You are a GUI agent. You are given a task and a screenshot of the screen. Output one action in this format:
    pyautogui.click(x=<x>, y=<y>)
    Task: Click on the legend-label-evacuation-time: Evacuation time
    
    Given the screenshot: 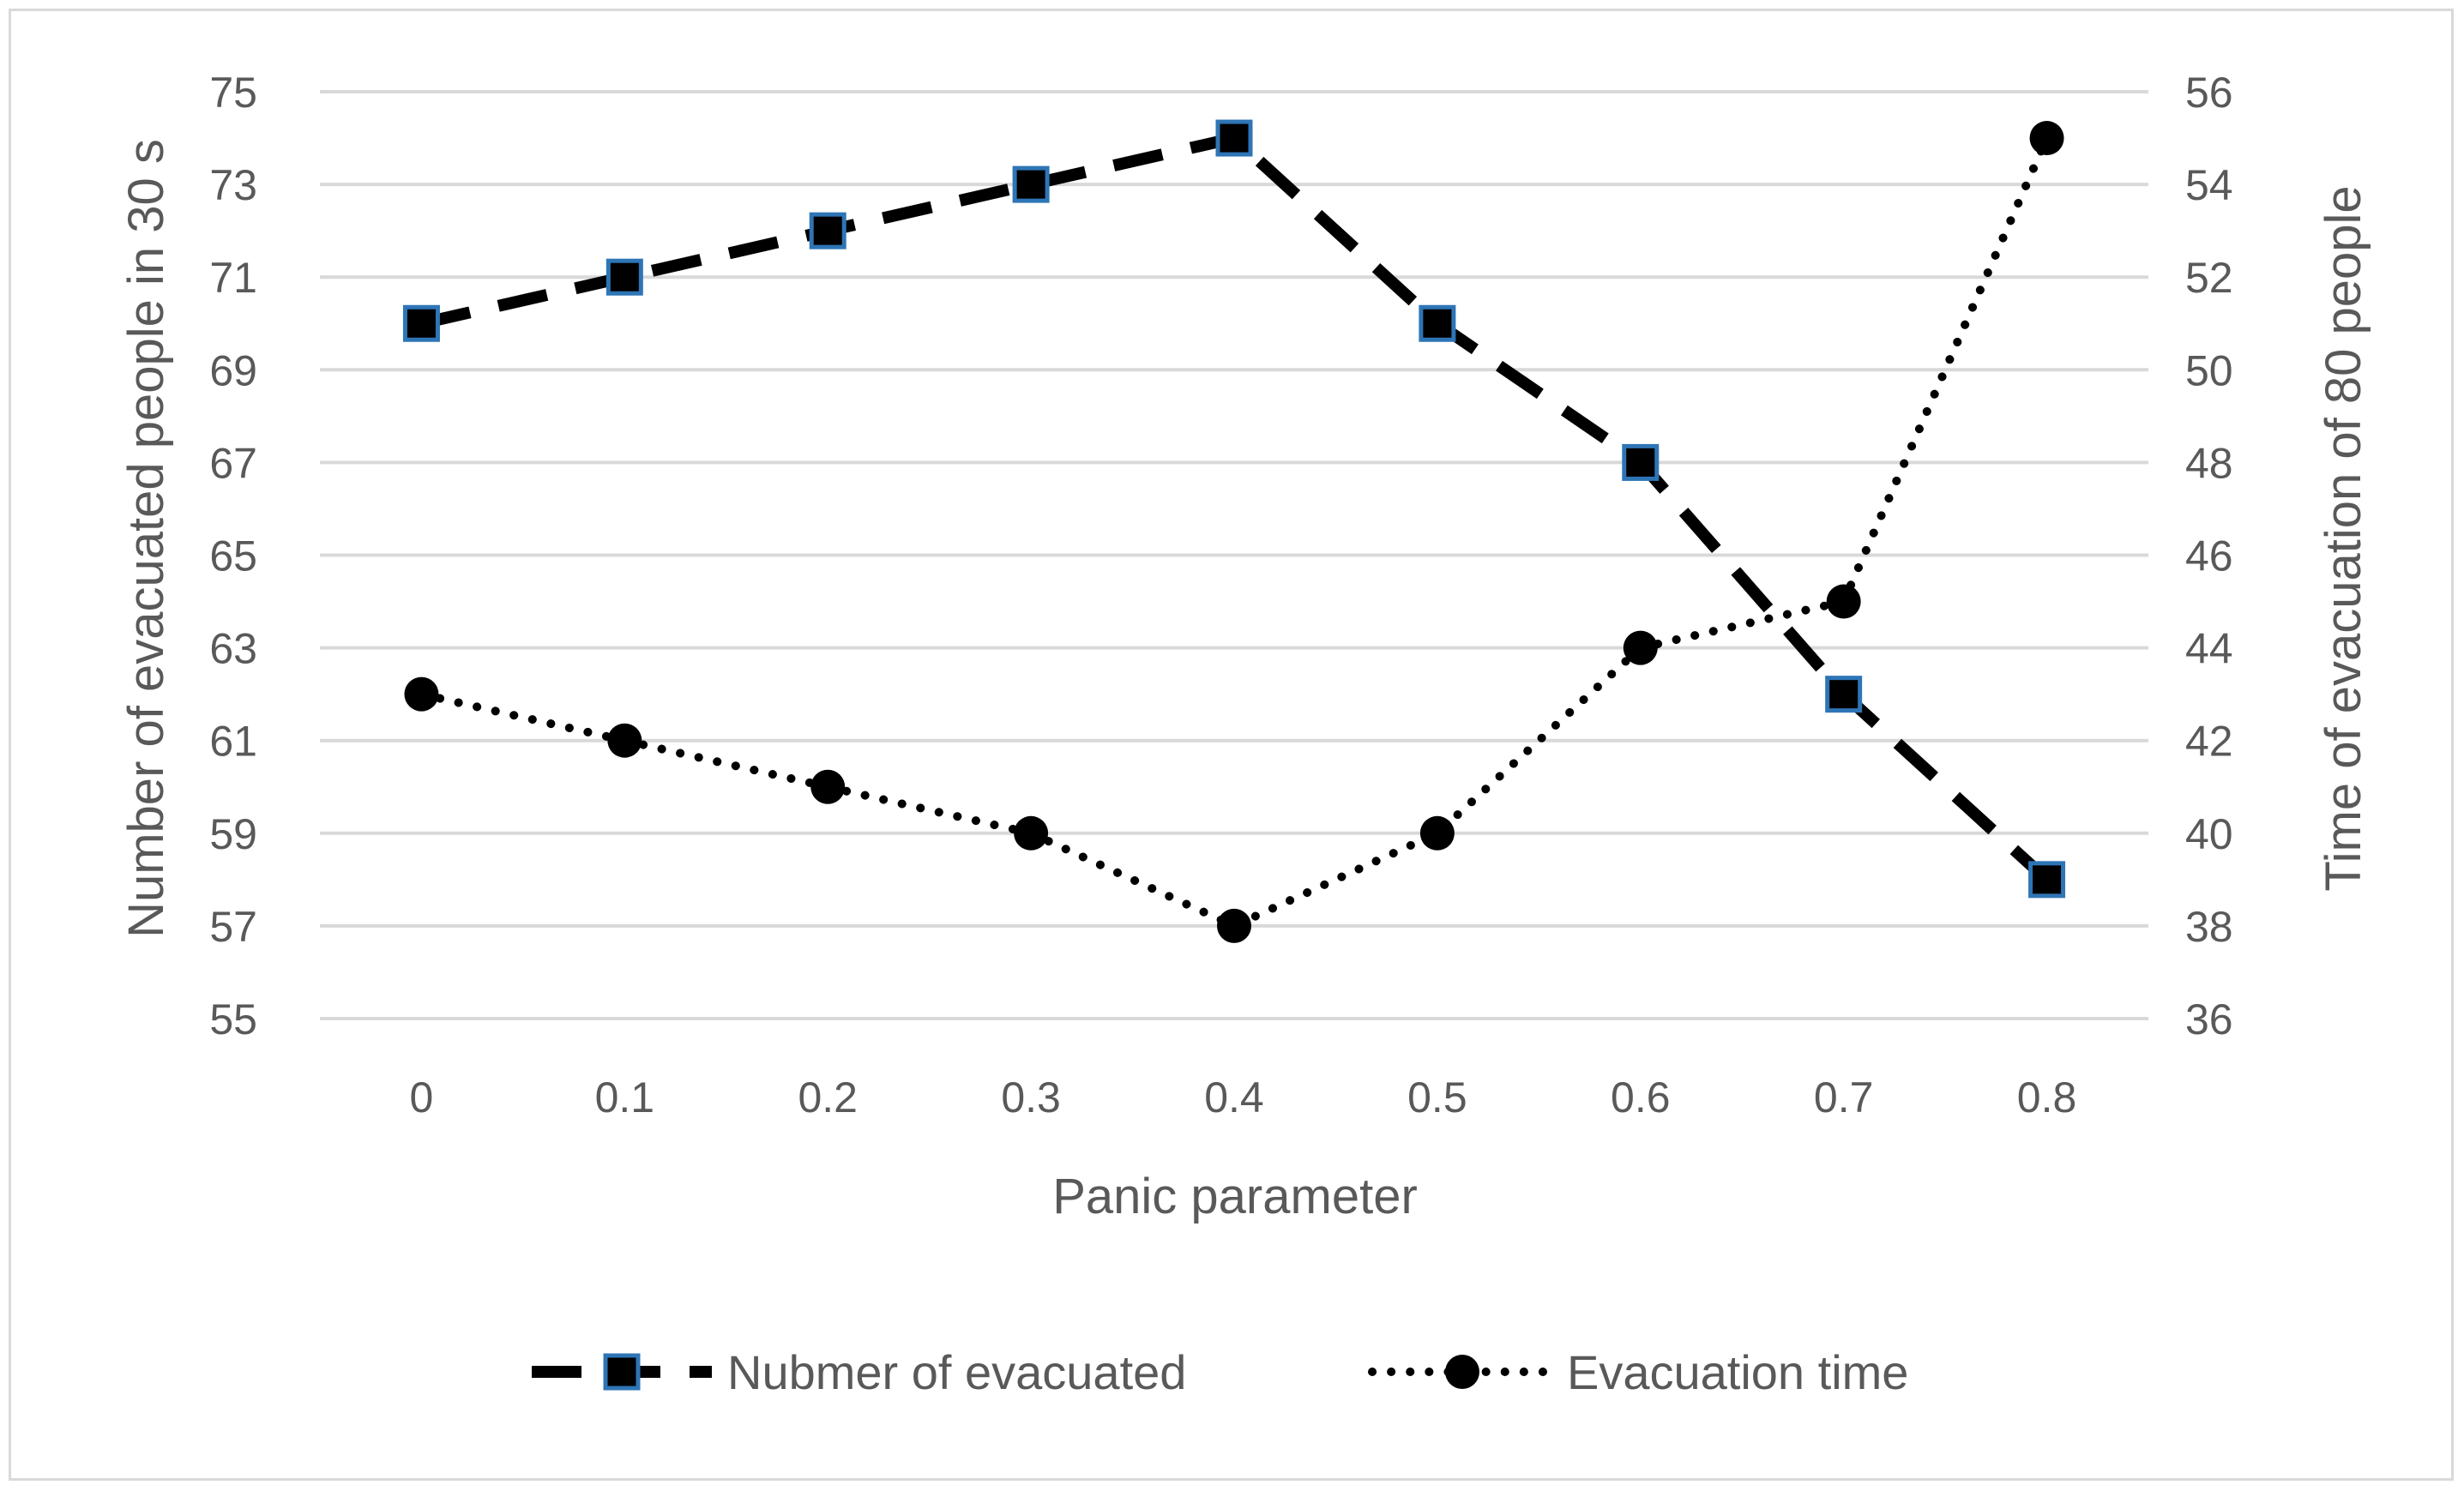 What is the action you would take?
    pyautogui.click(x=1737, y=1372)
    